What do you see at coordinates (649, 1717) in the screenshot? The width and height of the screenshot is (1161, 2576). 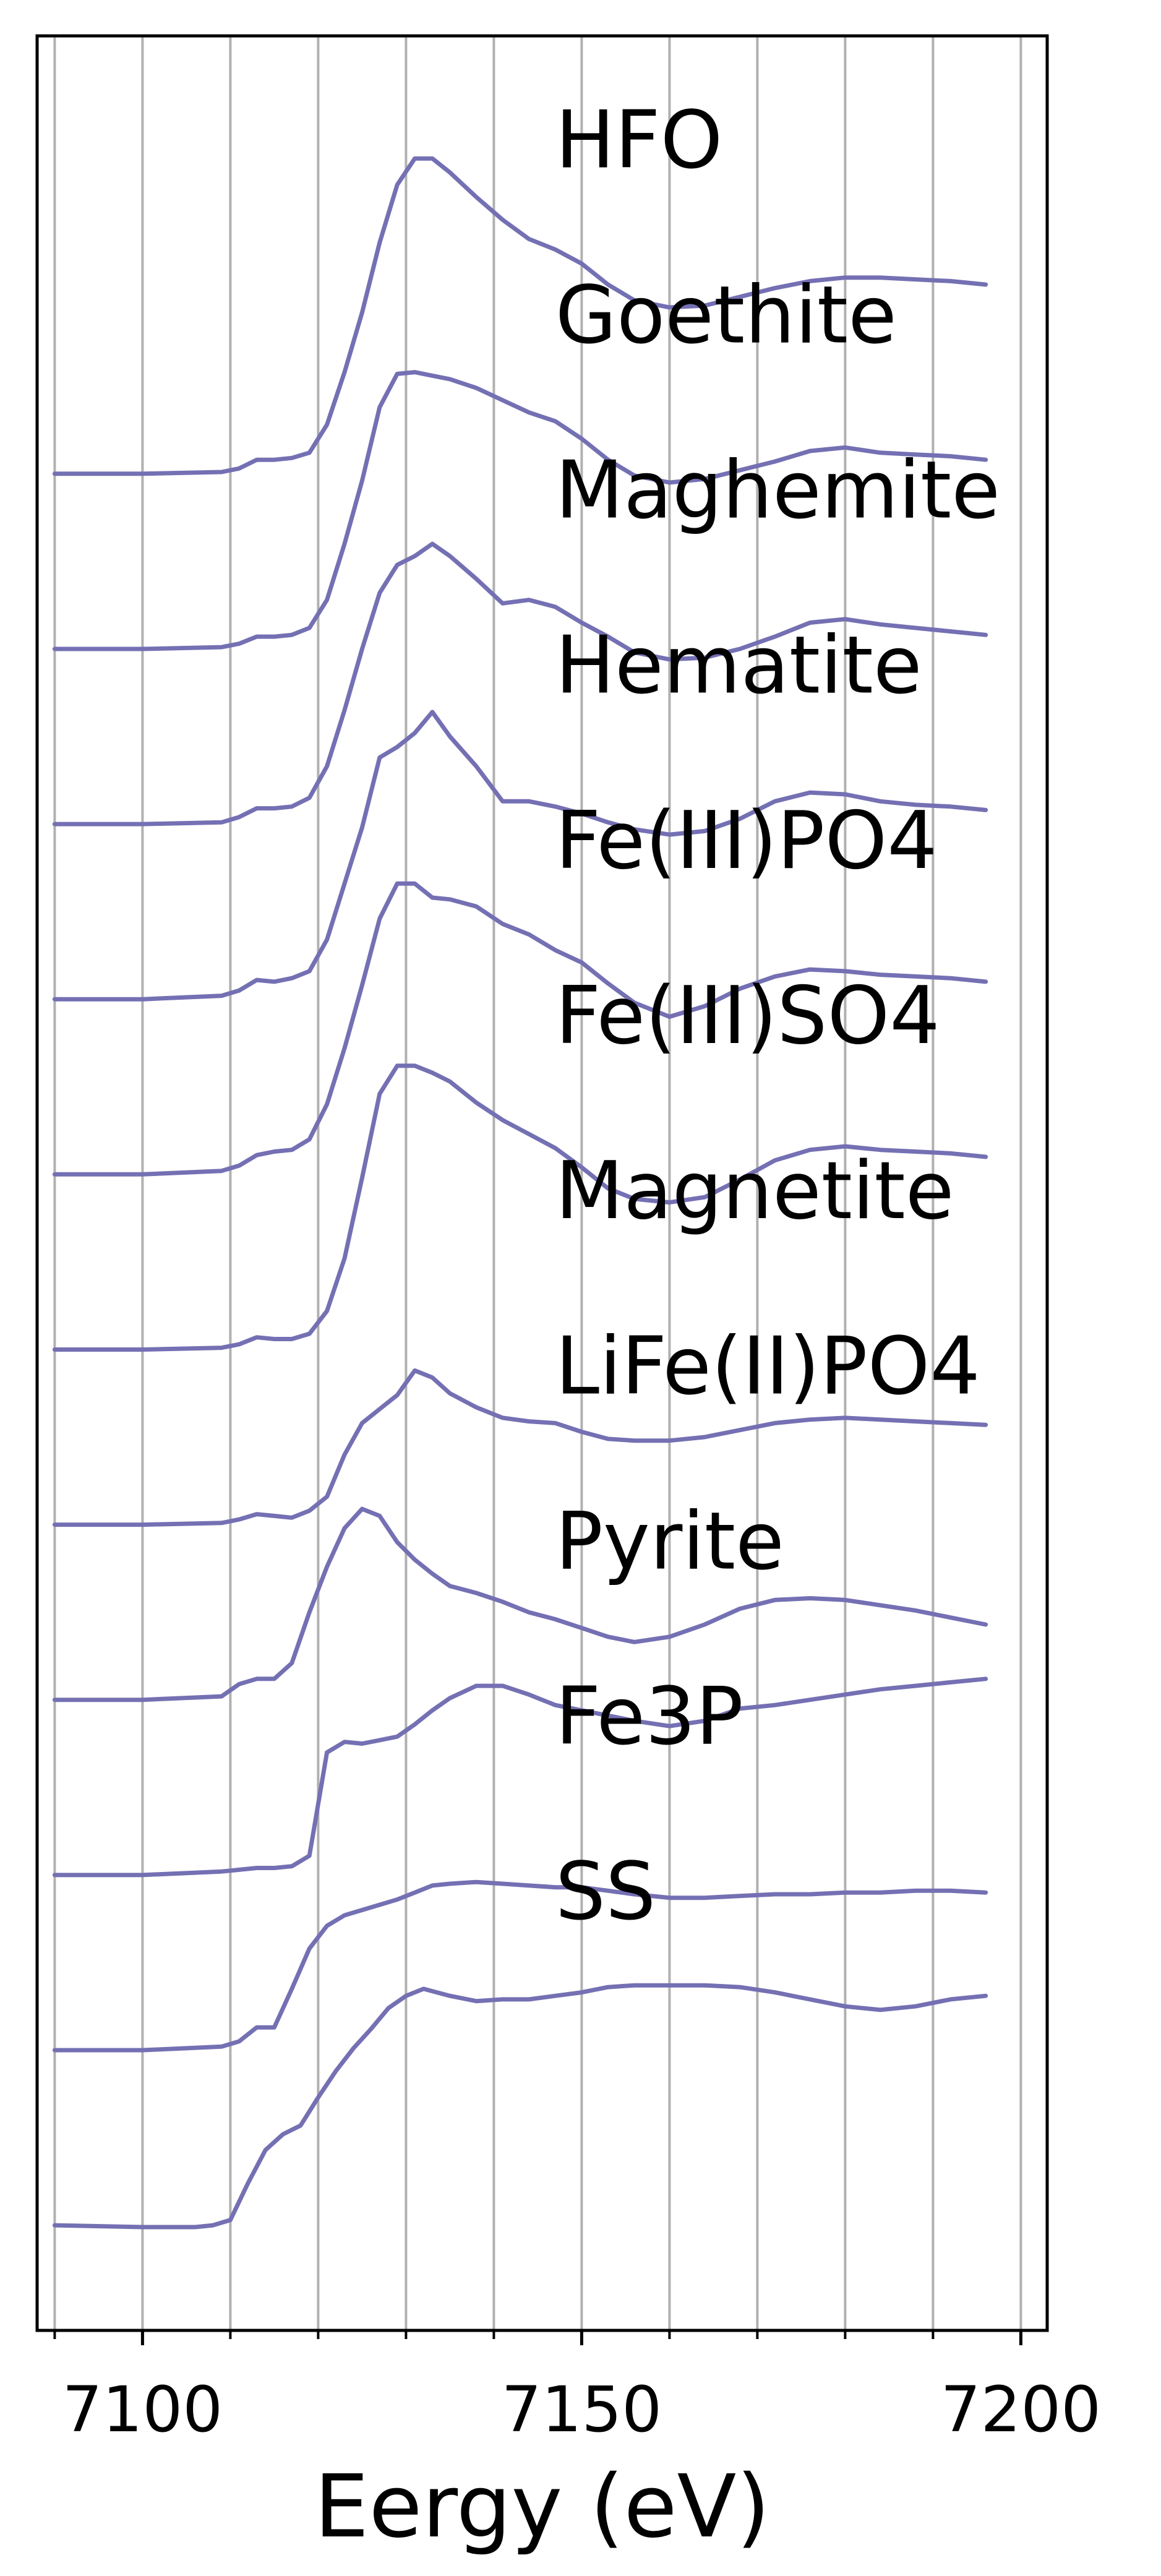 I see `series-label: Fe3P` at bounding box center [649, 1717].